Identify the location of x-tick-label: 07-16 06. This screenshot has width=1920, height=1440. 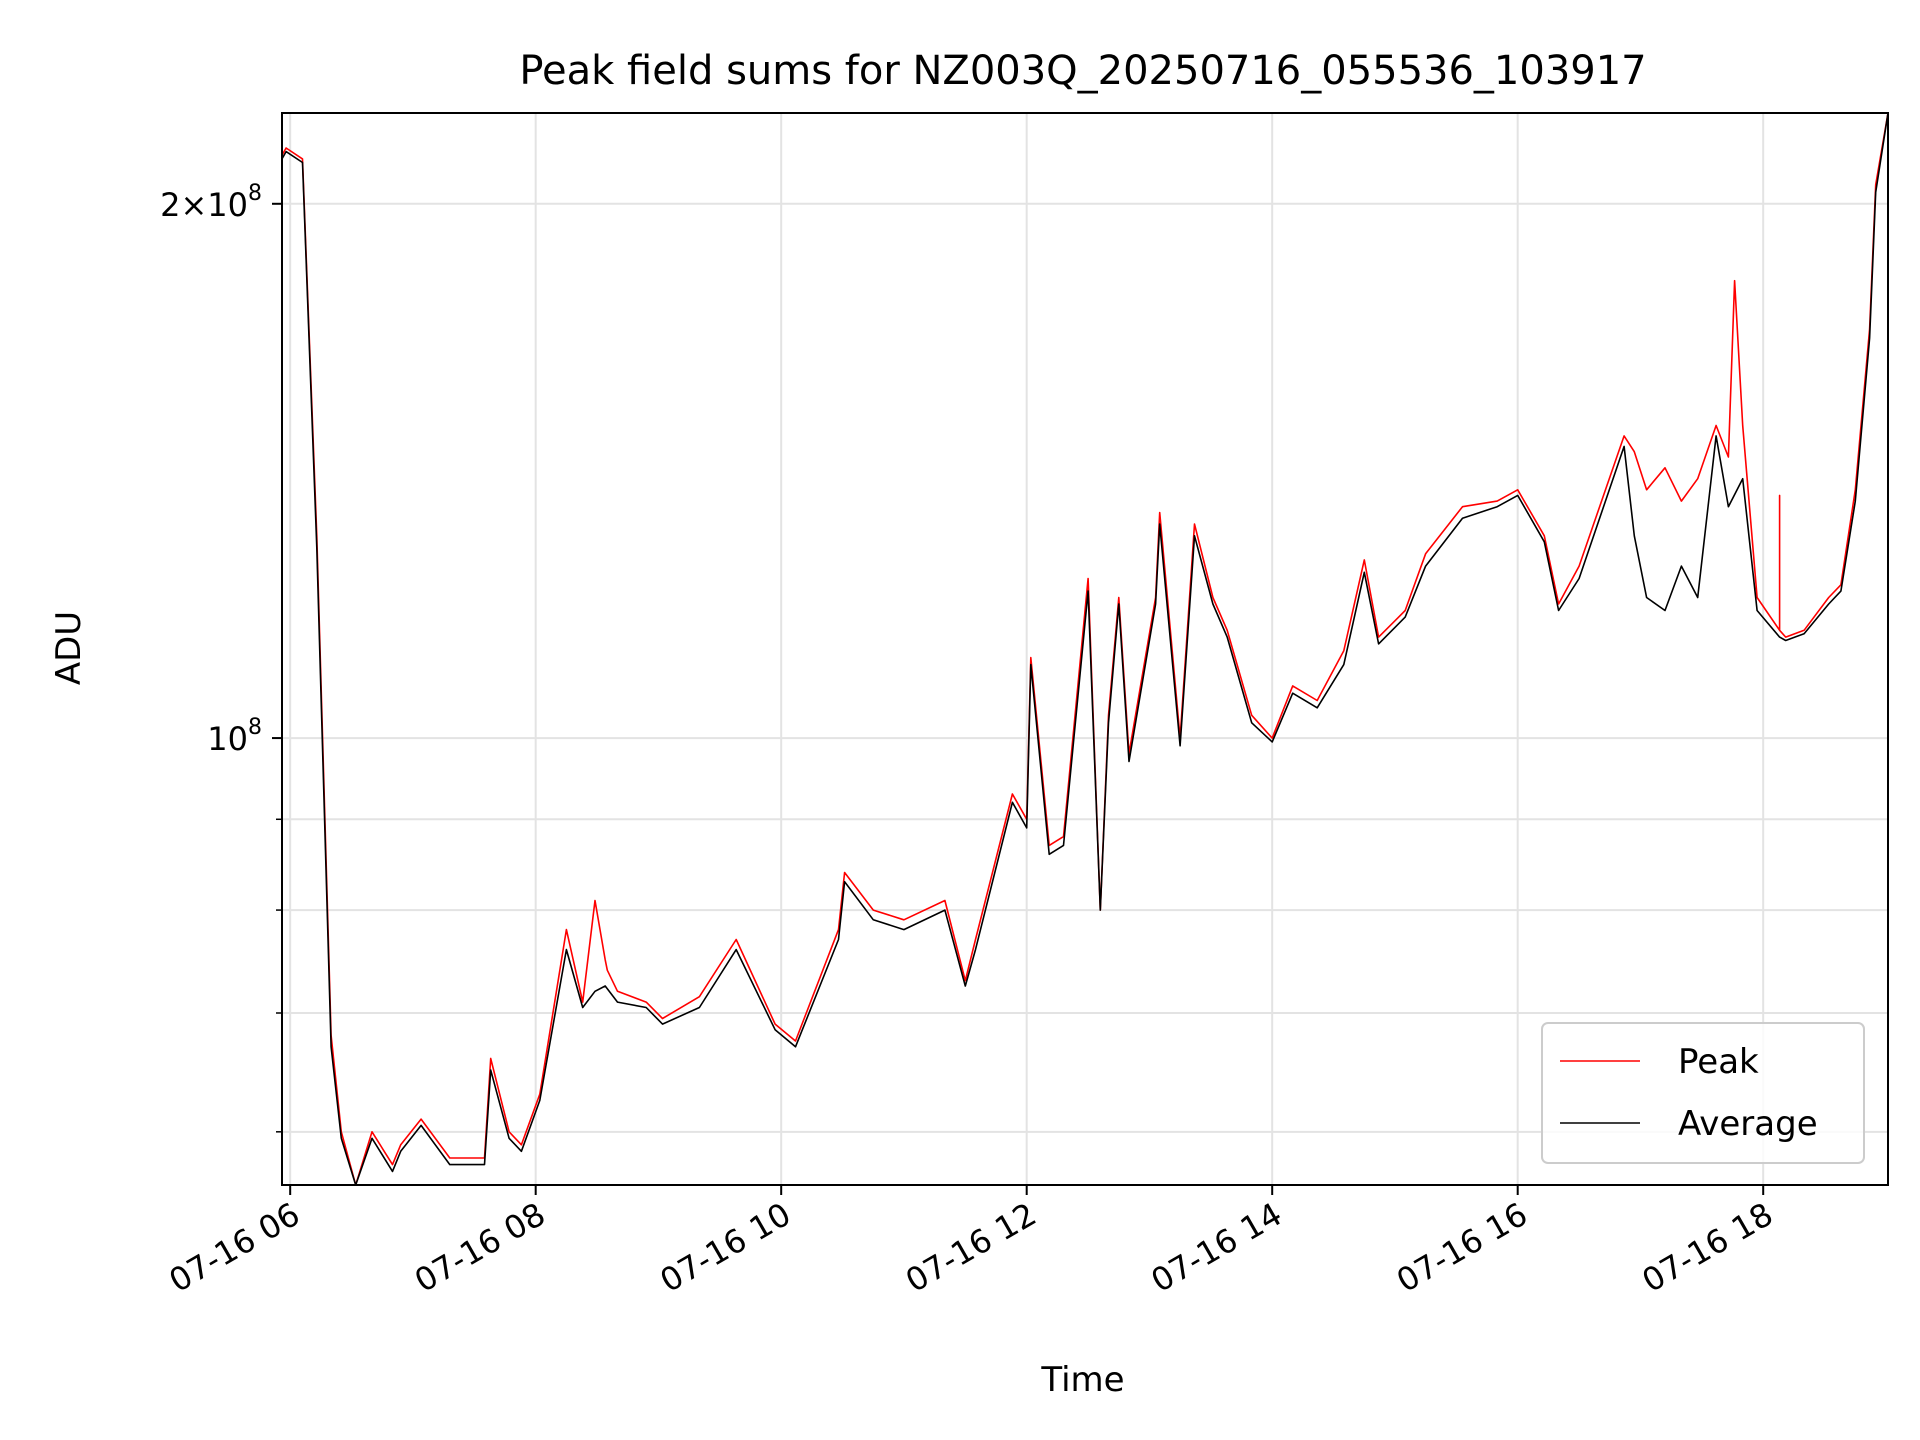
(235, 1247).